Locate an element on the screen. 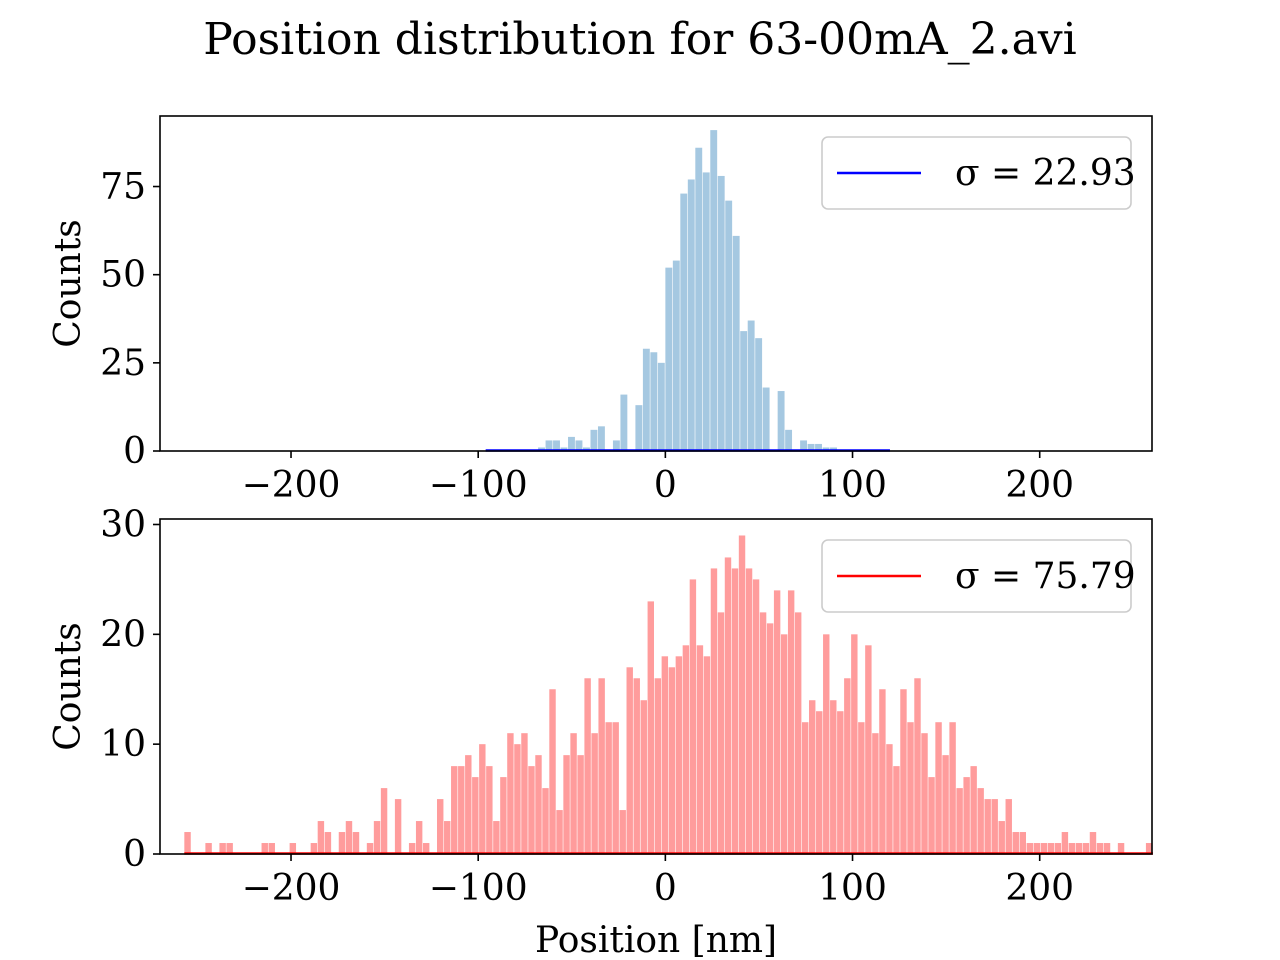 This screenshot has width=1280, height=960. legend: σ = 75.79 is located at coordinates (978, 576).